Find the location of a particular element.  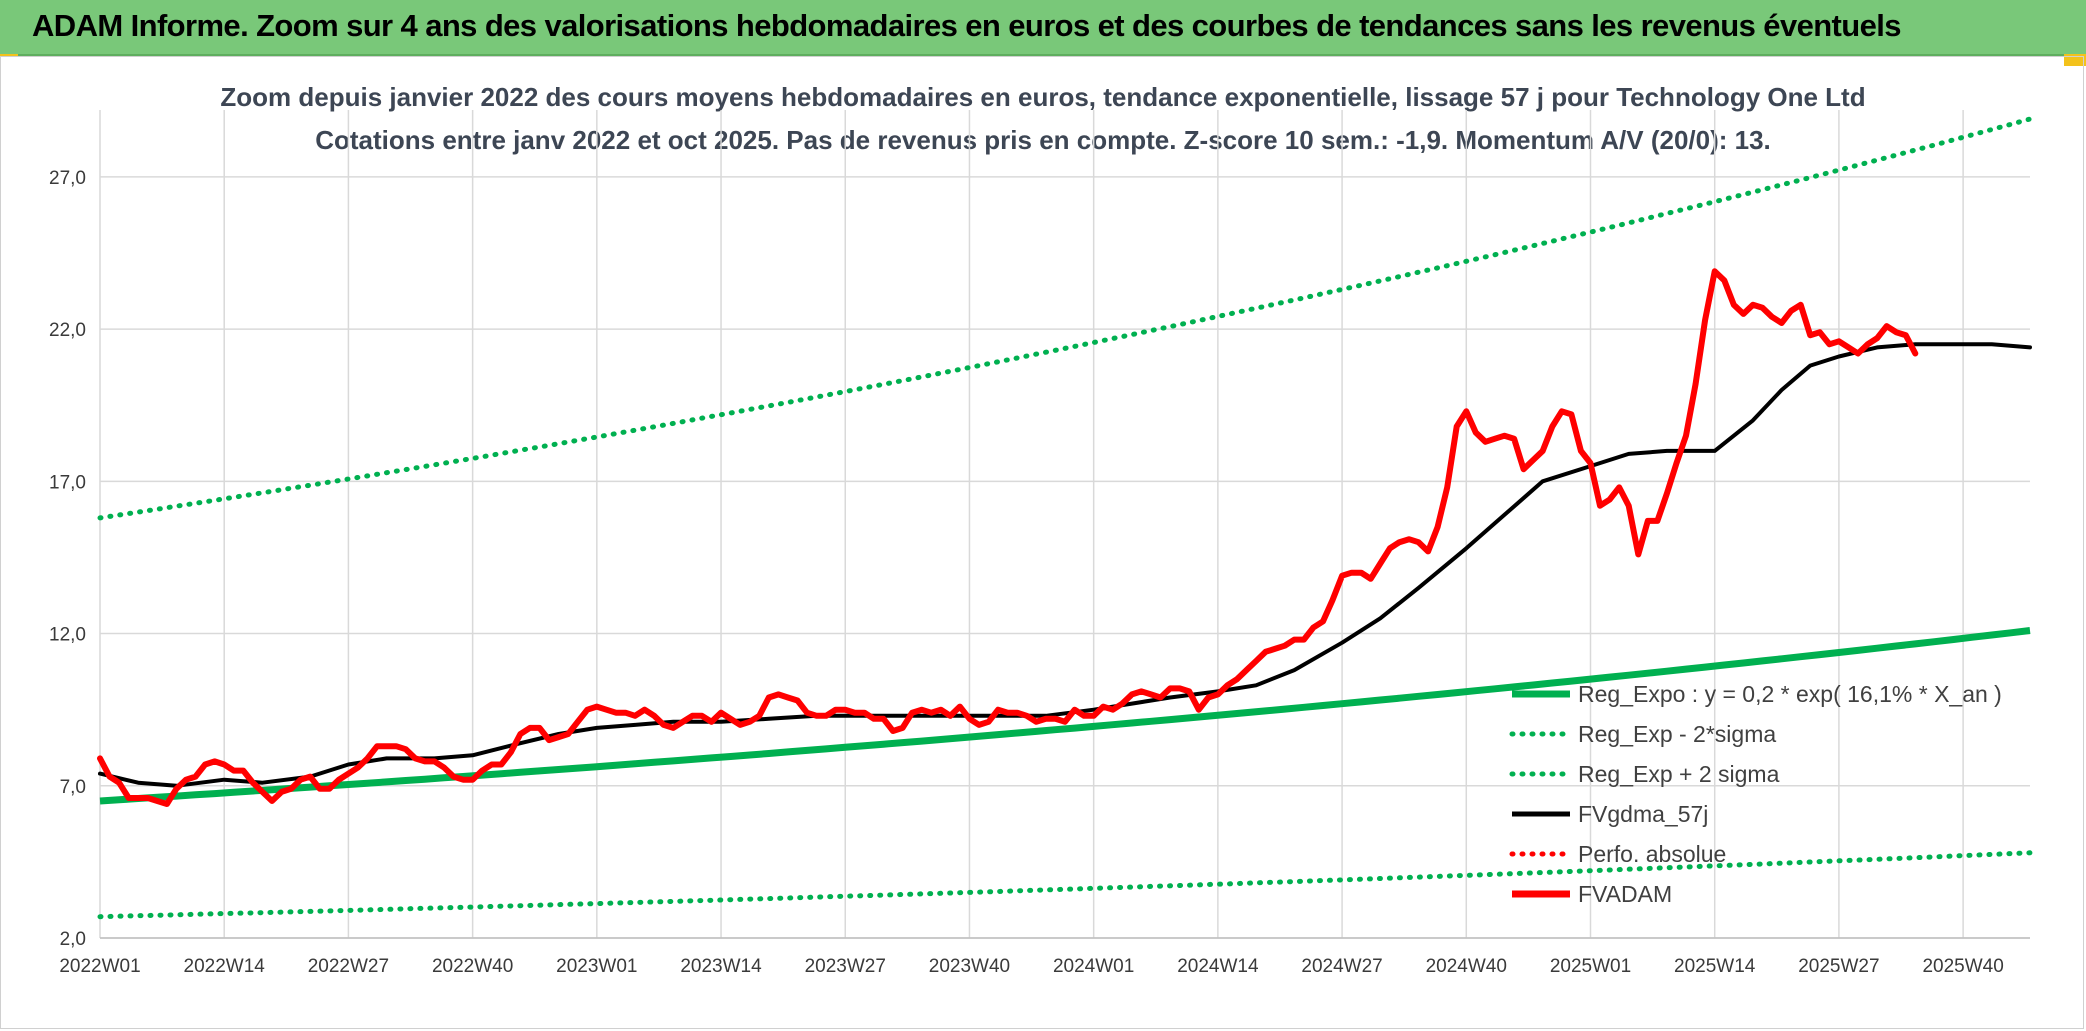

x-tick-label: 2025W14 is located at coordinates (1715, 966).